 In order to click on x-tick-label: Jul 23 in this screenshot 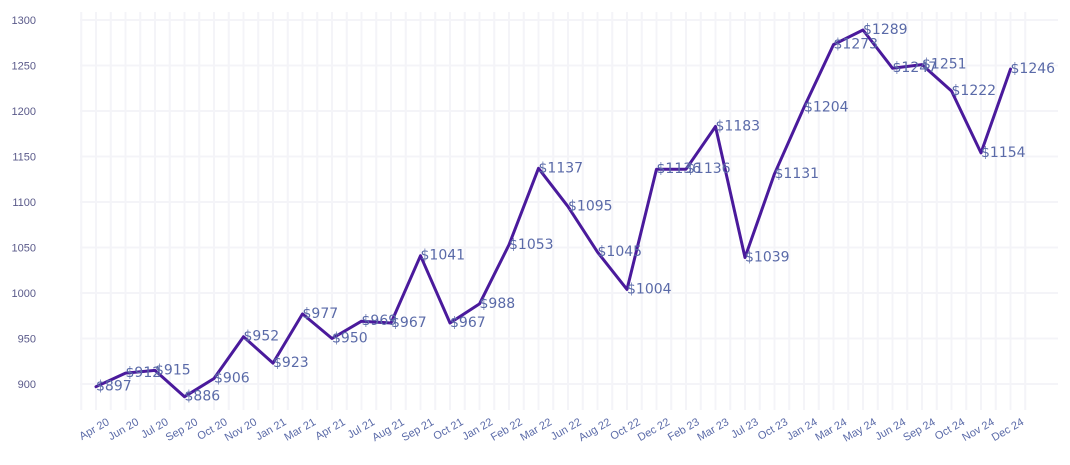, I will do `click(744, 428)`.